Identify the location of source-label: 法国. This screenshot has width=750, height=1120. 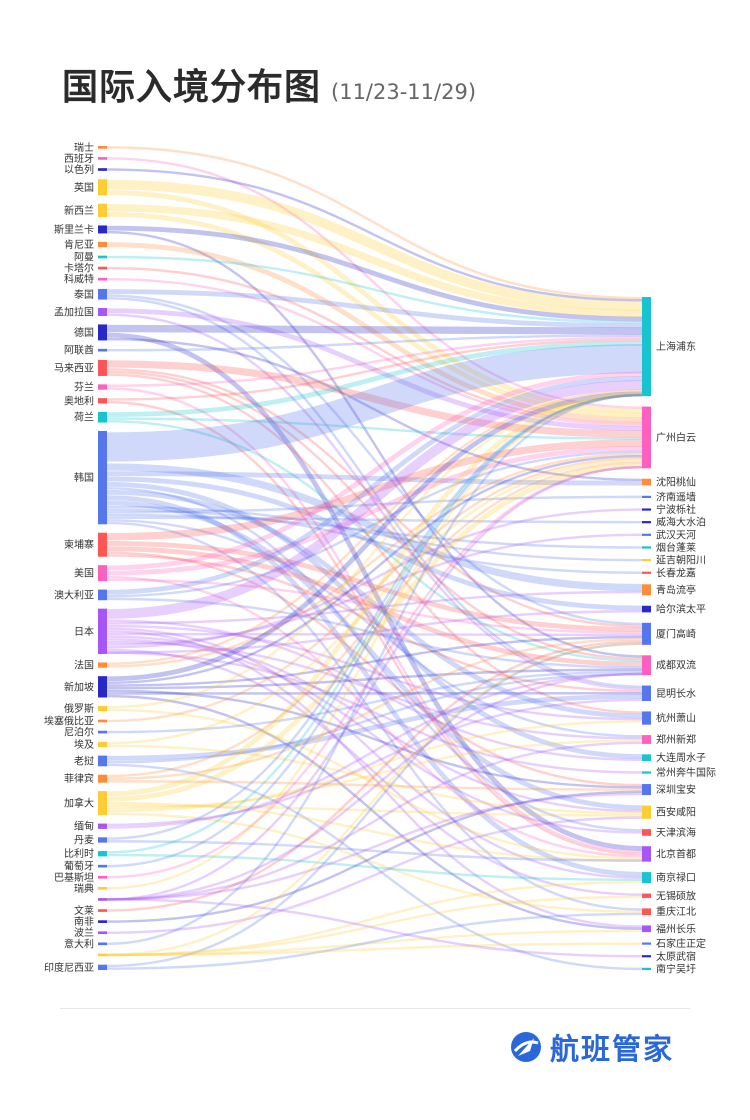
(84, 665).